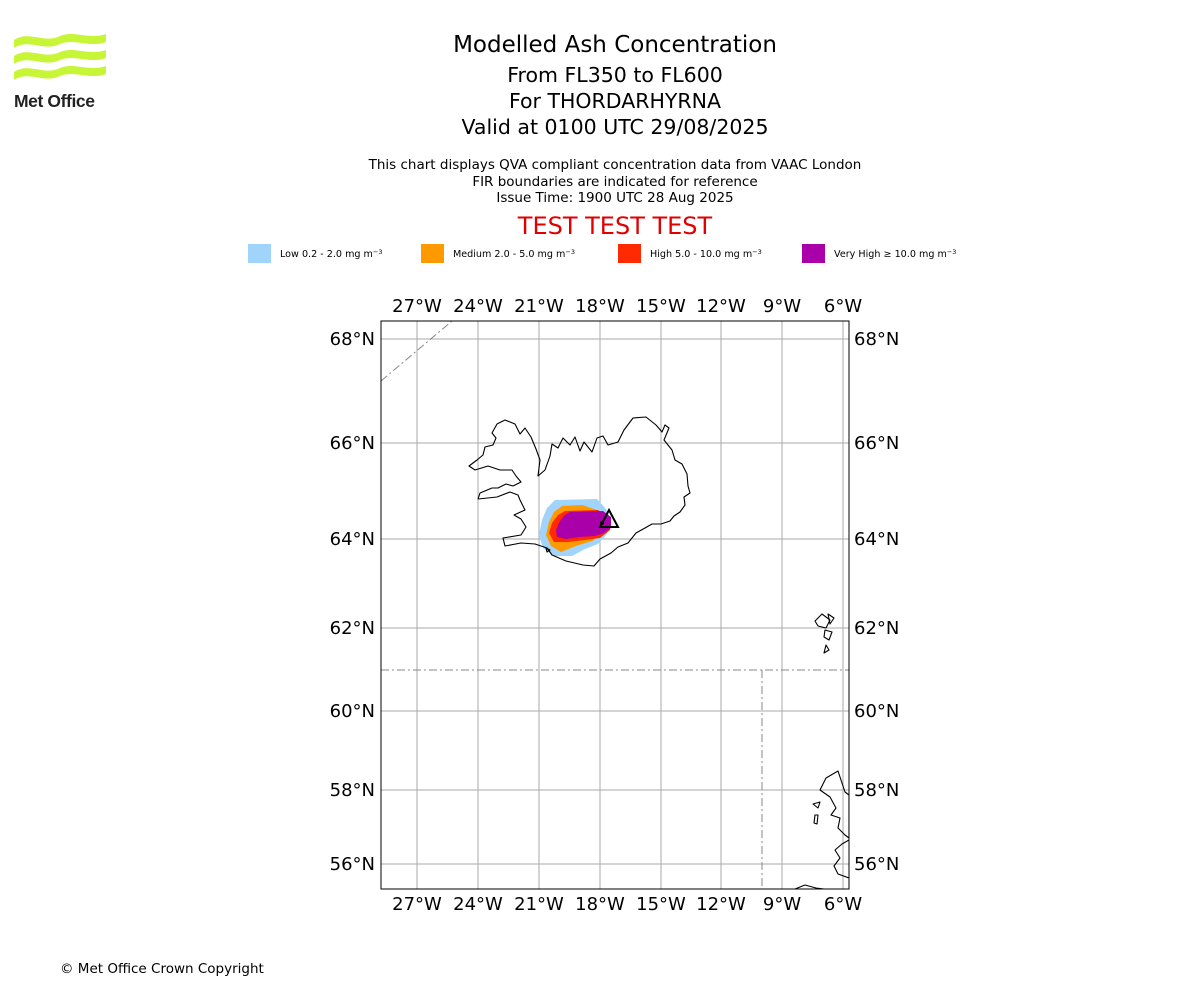 Image resolution: width=1200 pixels, height=1000 pixels. What do you see at coordinates (514, 253) in the screenshot?
I see `legend-label-medium: Medium 2.0 - 5.0 mg m−3` at bounding box center [514, 253].